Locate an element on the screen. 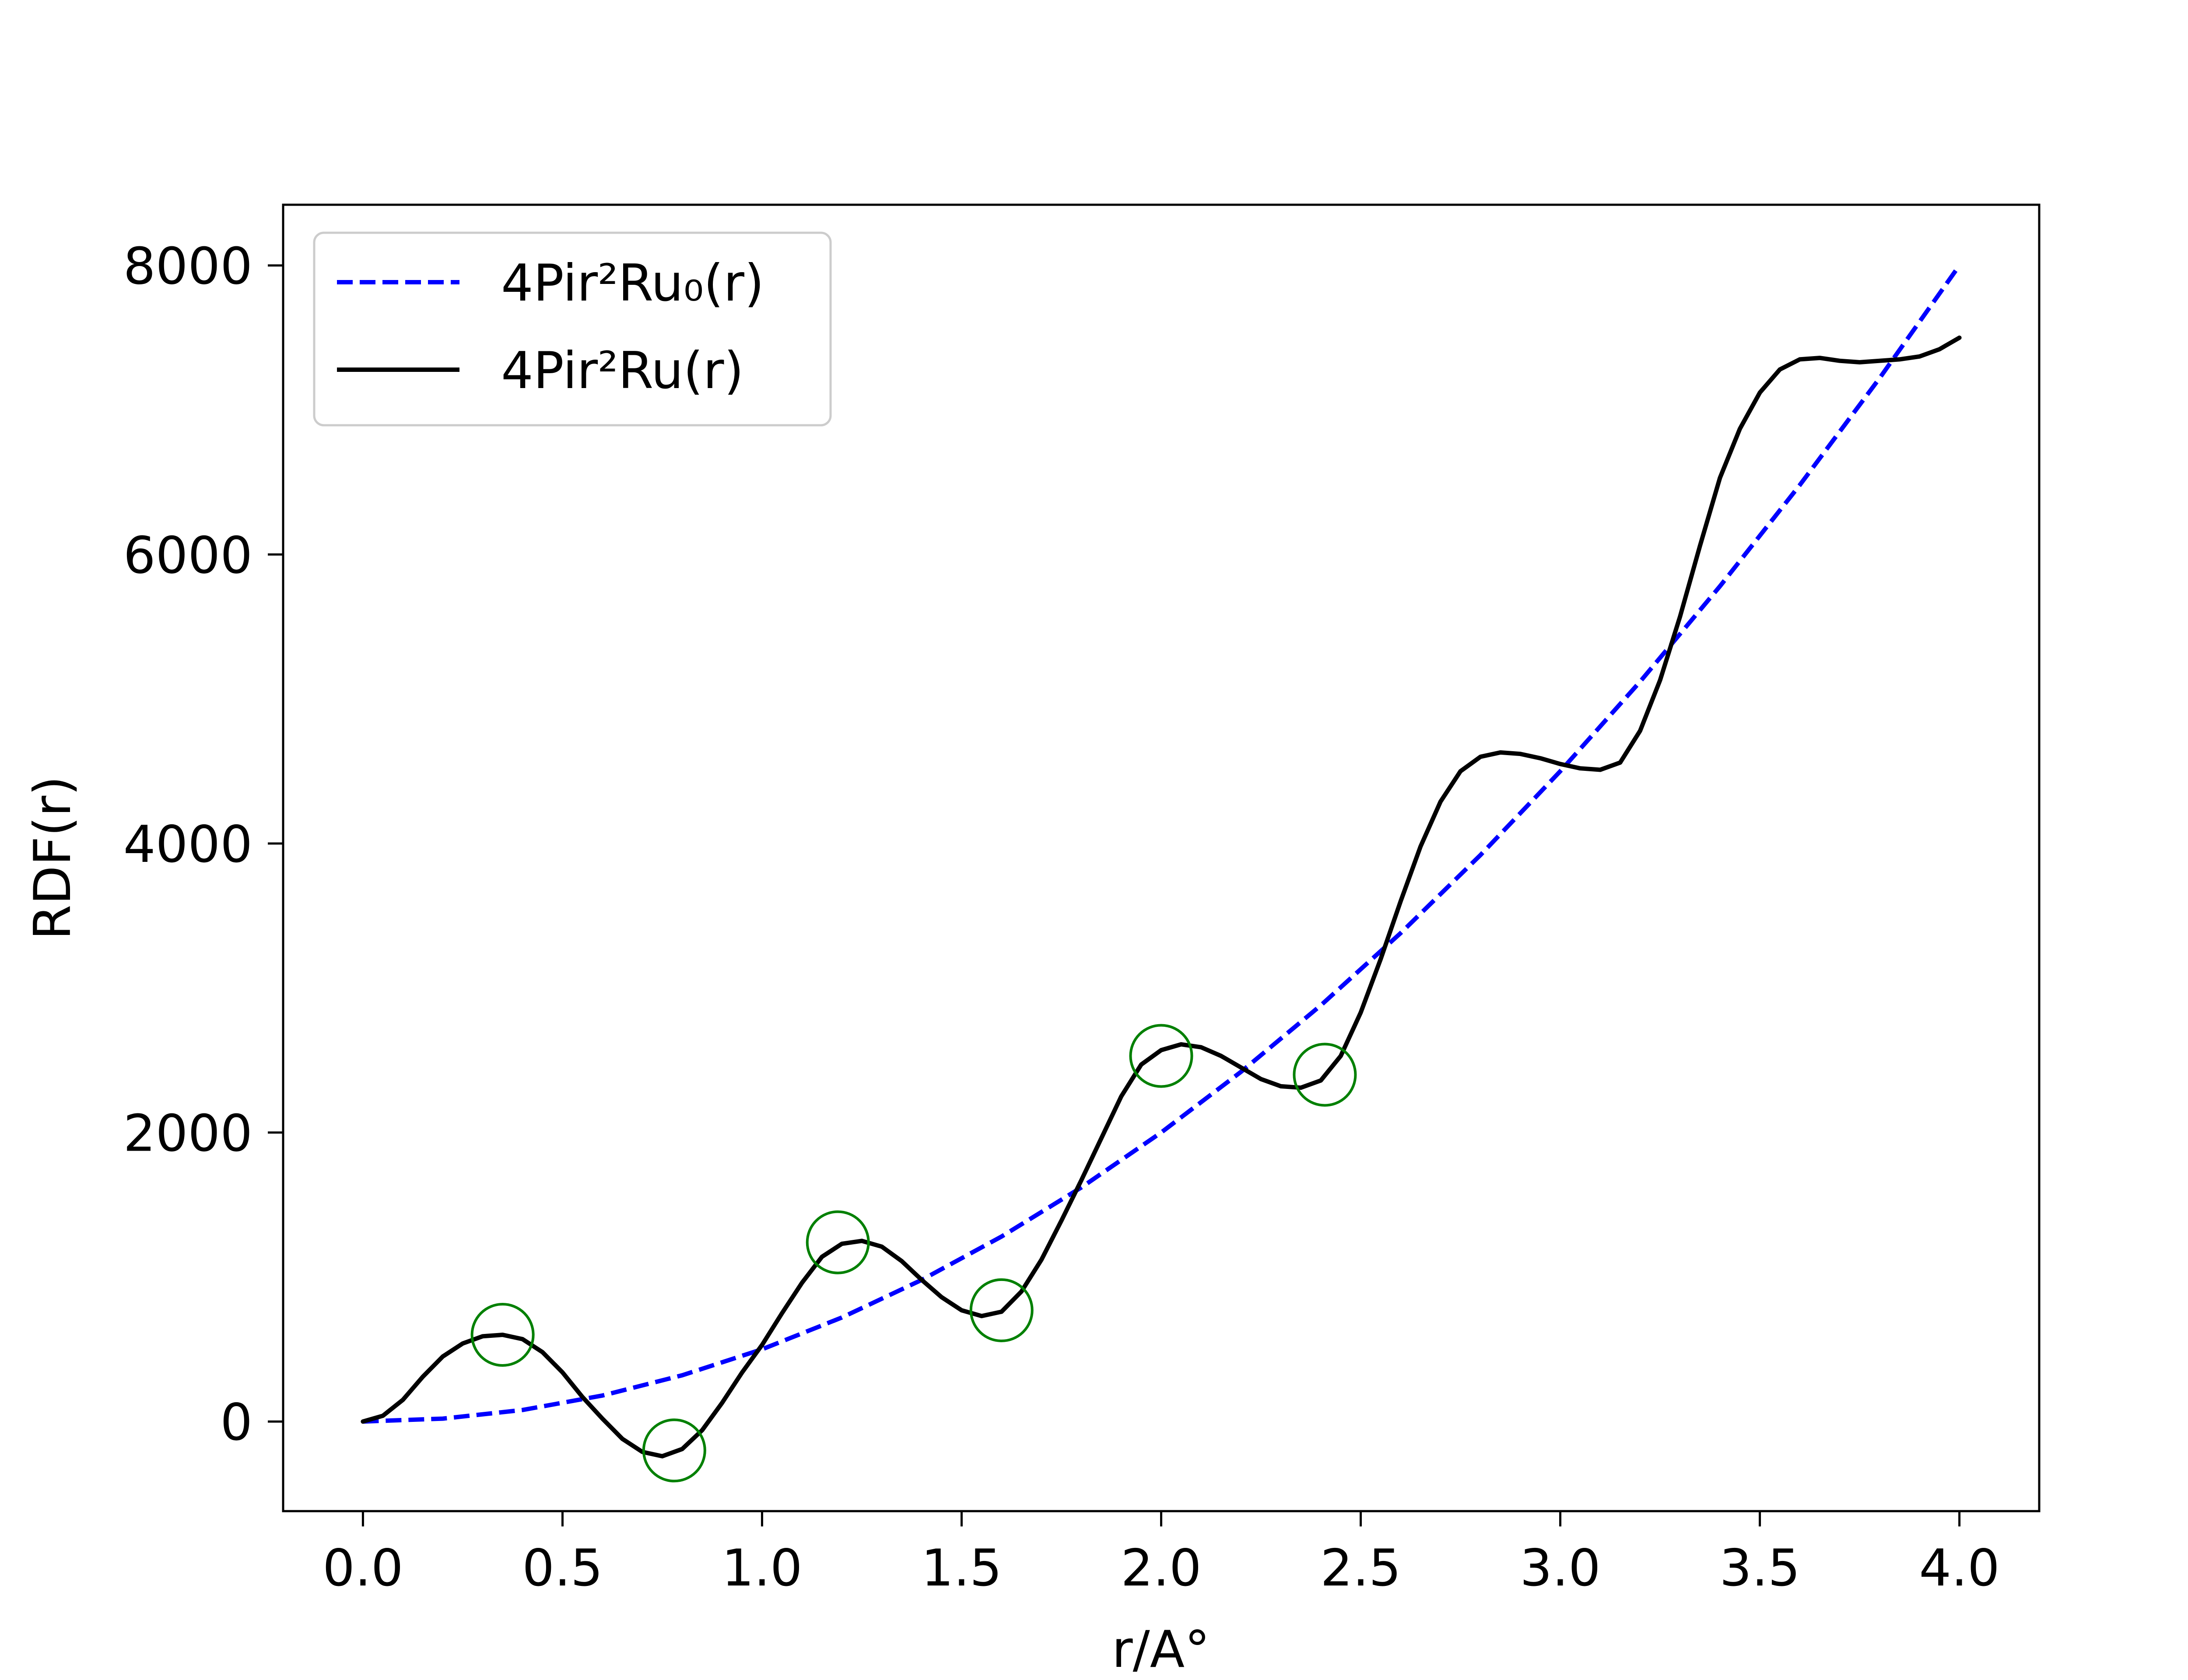 The width and height of the screenshot is (2188, 1680). y-tick-label: 6000 is located at coordinates (187, 555).